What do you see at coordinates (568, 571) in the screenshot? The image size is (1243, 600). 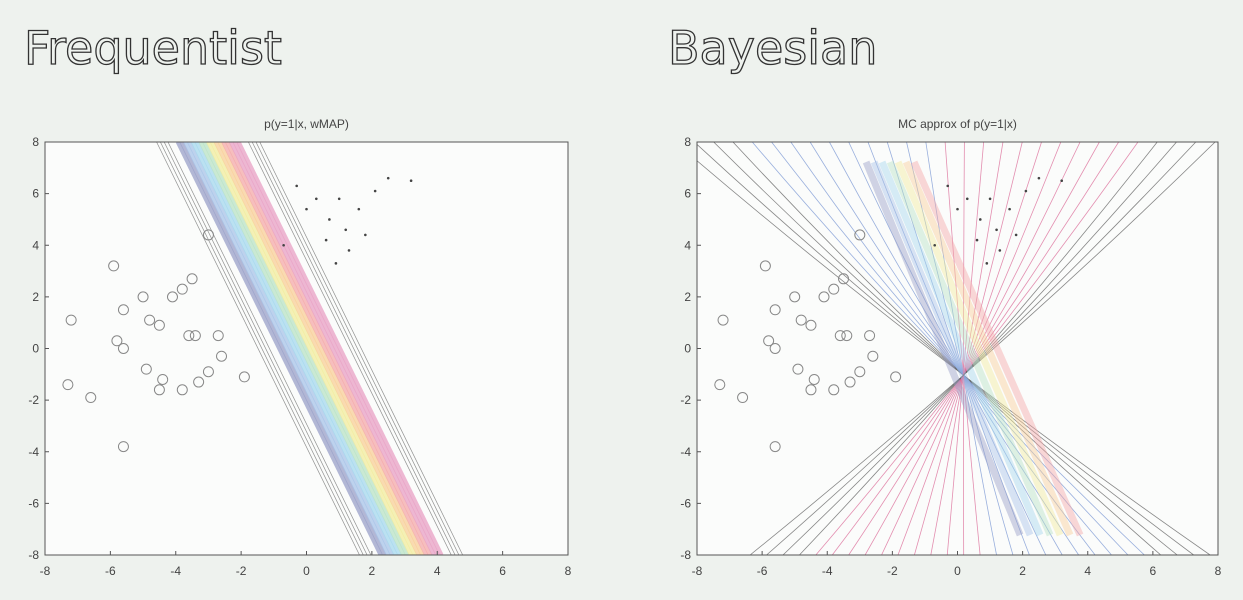 I see `x-tick-label: 8` at bounding box center [568, 571].